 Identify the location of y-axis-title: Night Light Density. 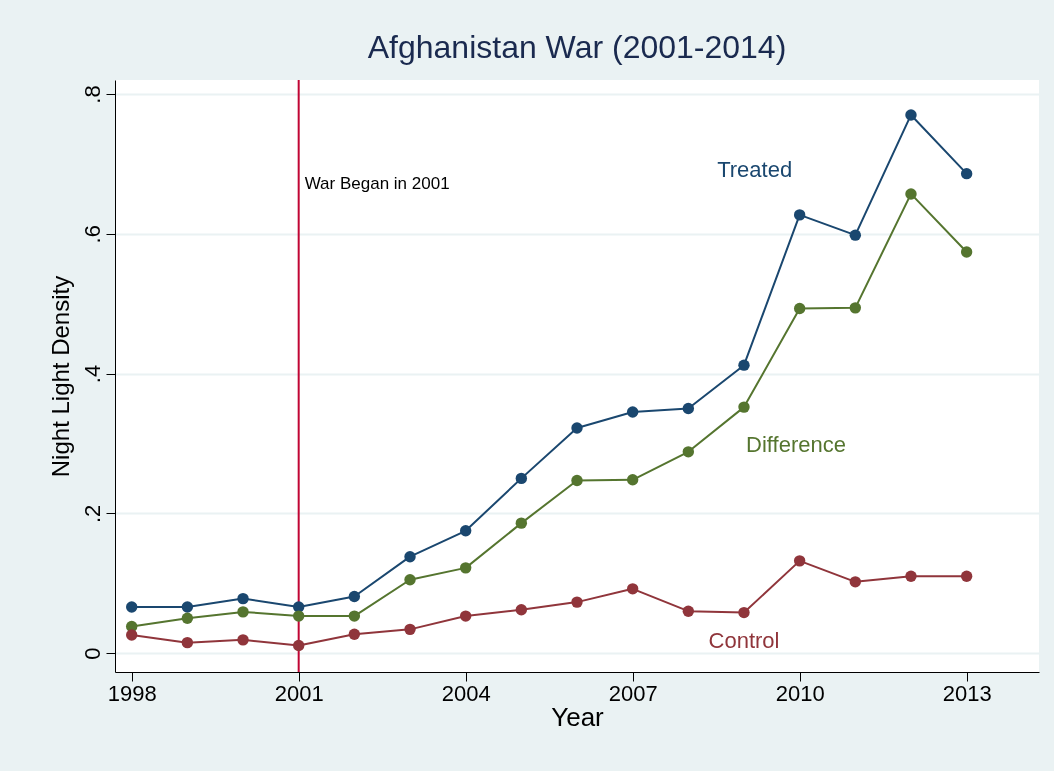
(60, 376).